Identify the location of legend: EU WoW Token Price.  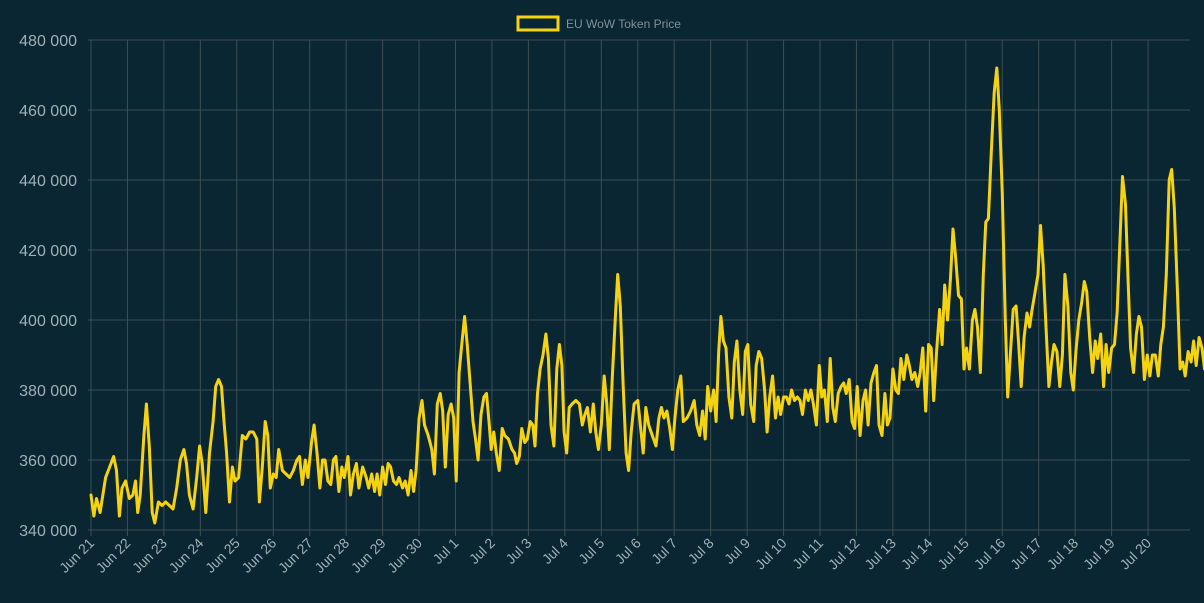
(598, 23).